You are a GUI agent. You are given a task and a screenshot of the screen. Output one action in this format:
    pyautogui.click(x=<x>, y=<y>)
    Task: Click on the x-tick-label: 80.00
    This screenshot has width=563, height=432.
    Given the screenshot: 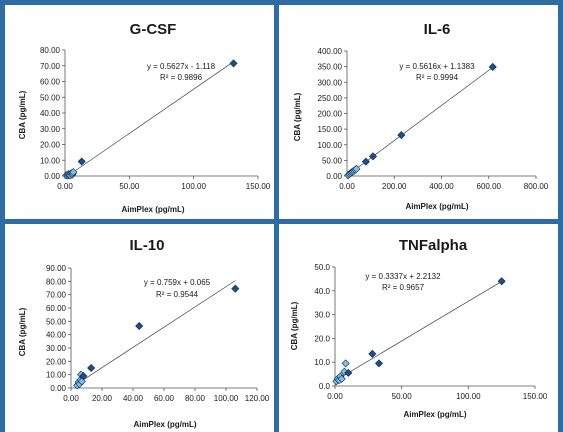 What is the action you would take?
    pyautogui.click(x=195, y=398)
    